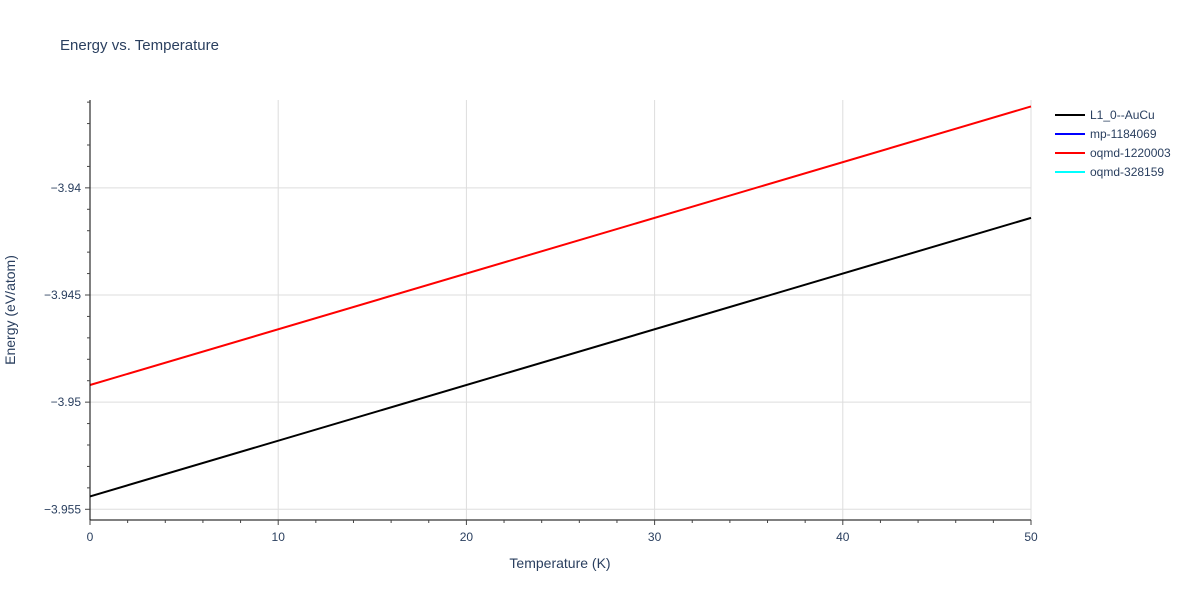 Image resolution: width=1200 pixels, height=600 pixels. I want to click on x-axis-title: Temperature (K), so click(559, 563).